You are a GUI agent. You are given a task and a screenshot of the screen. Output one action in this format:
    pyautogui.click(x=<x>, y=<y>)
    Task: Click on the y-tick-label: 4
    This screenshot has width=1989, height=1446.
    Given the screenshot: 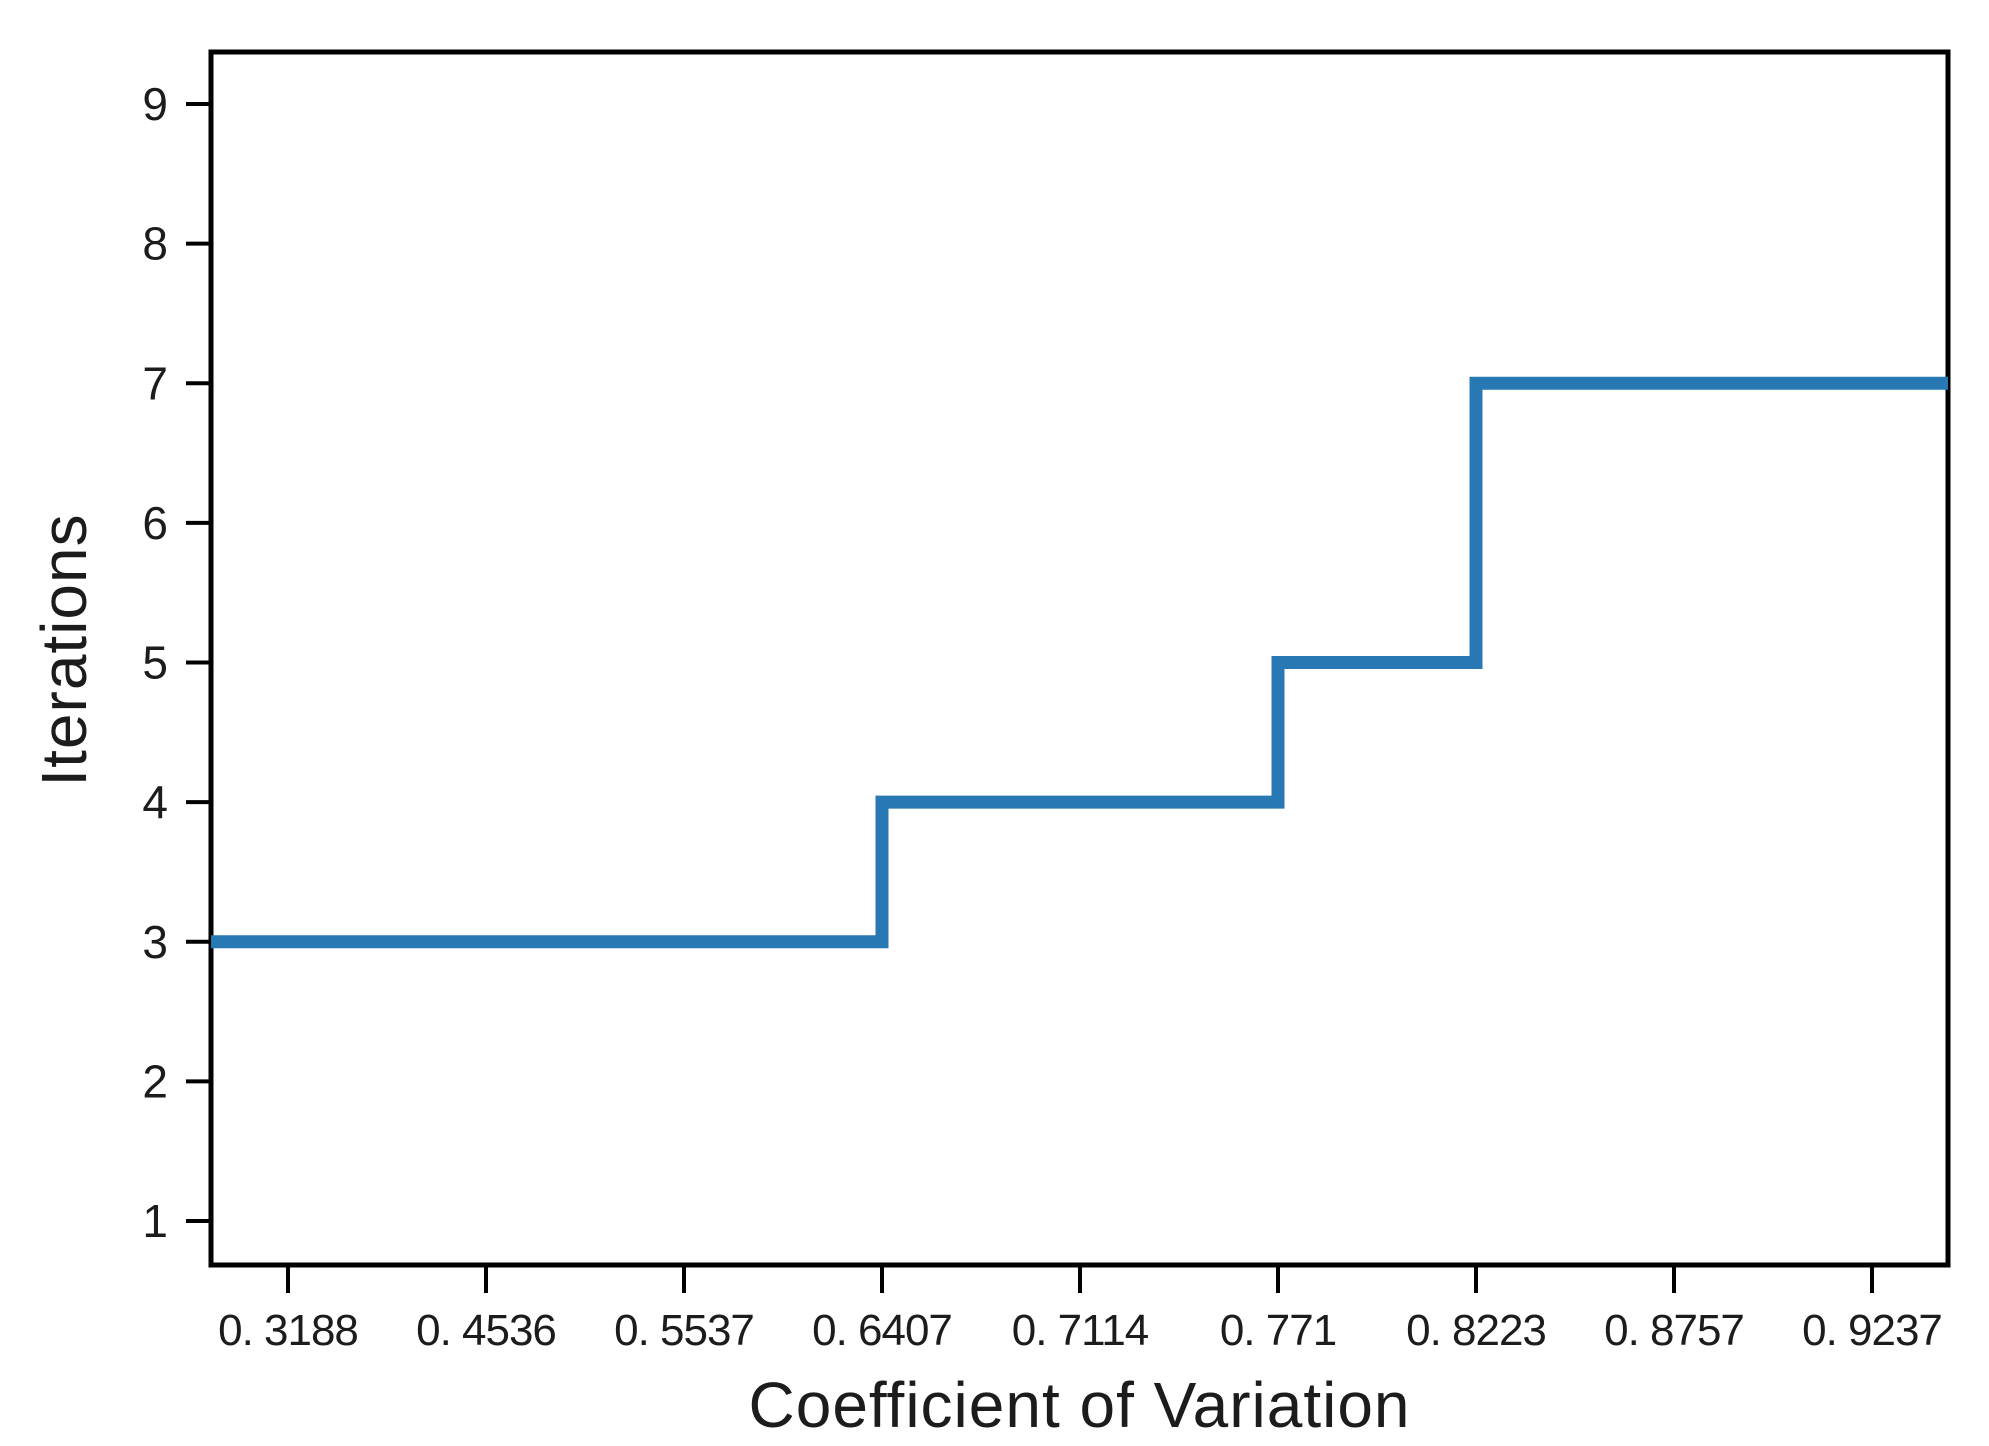 What is the action you would take?
    pyautogui.click(x=155, y=802)
    